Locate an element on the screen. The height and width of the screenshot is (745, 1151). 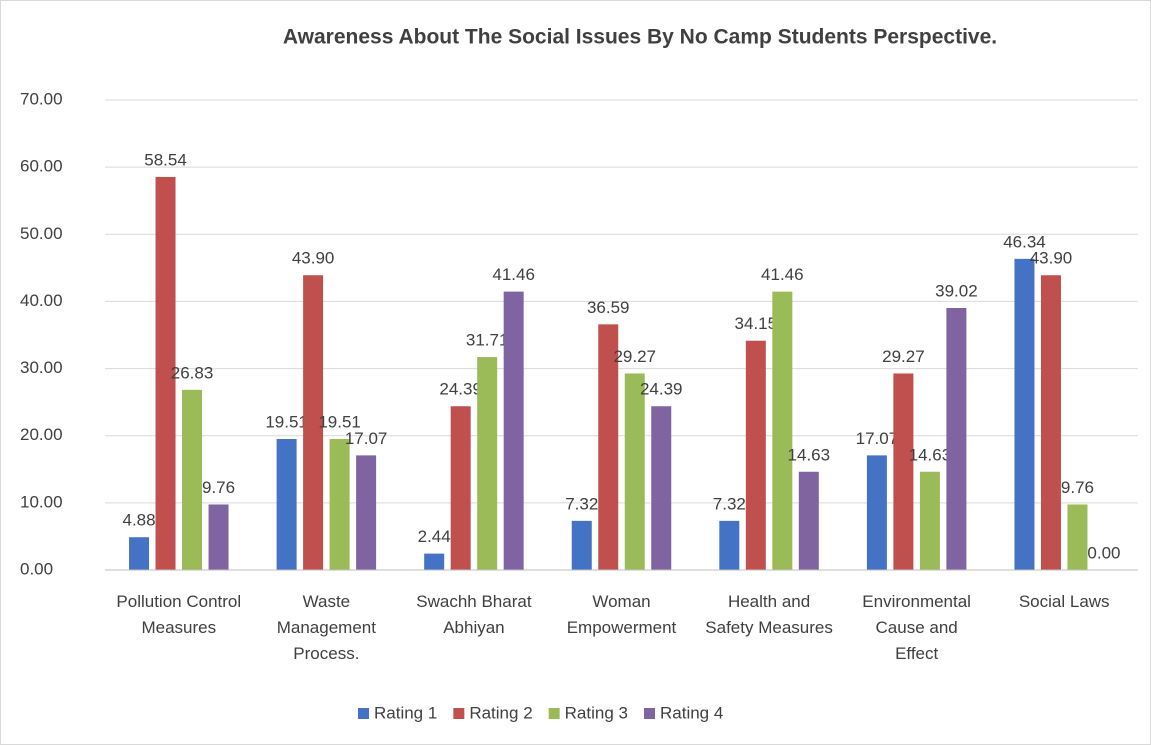
data-label: 58.54 is located at coordinates (165, 159).